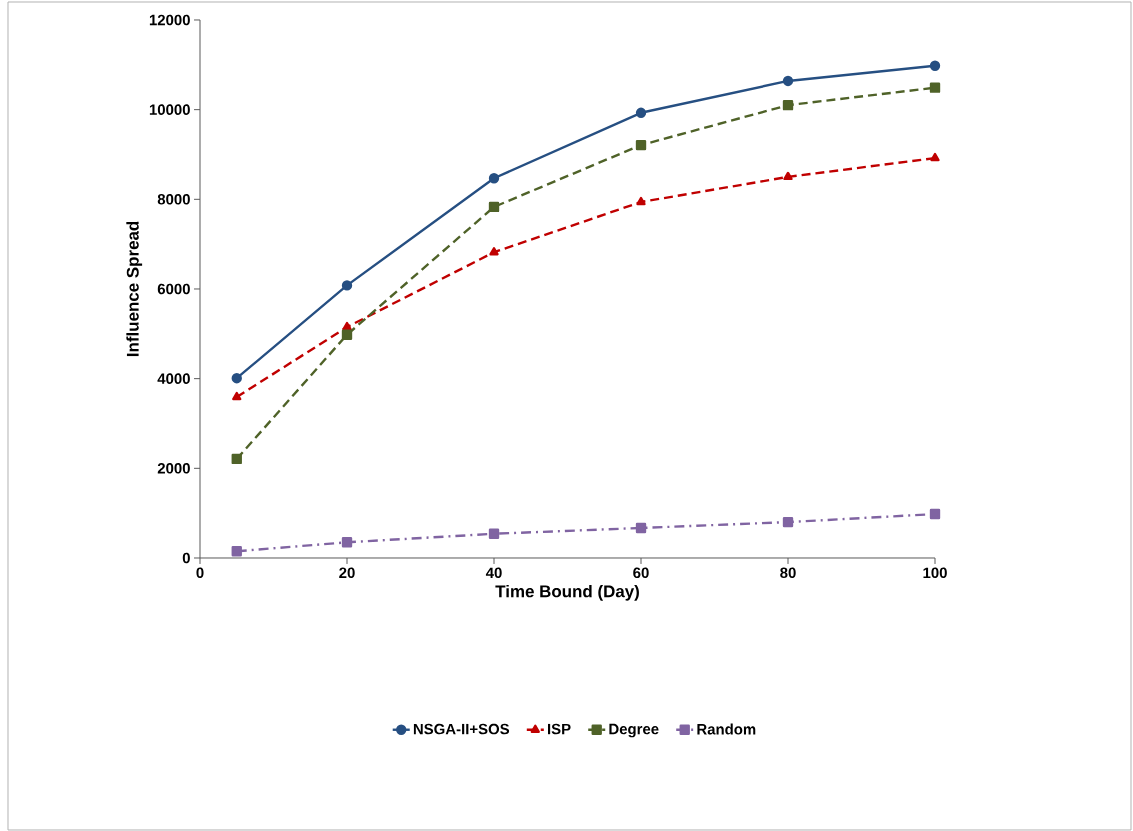 The height and width of the screenshot is (831, 1133). What do you see at coordinates (788, 573) in the screenshot?
I see `x-tick-label: 80` at bounding box center [788, 573].